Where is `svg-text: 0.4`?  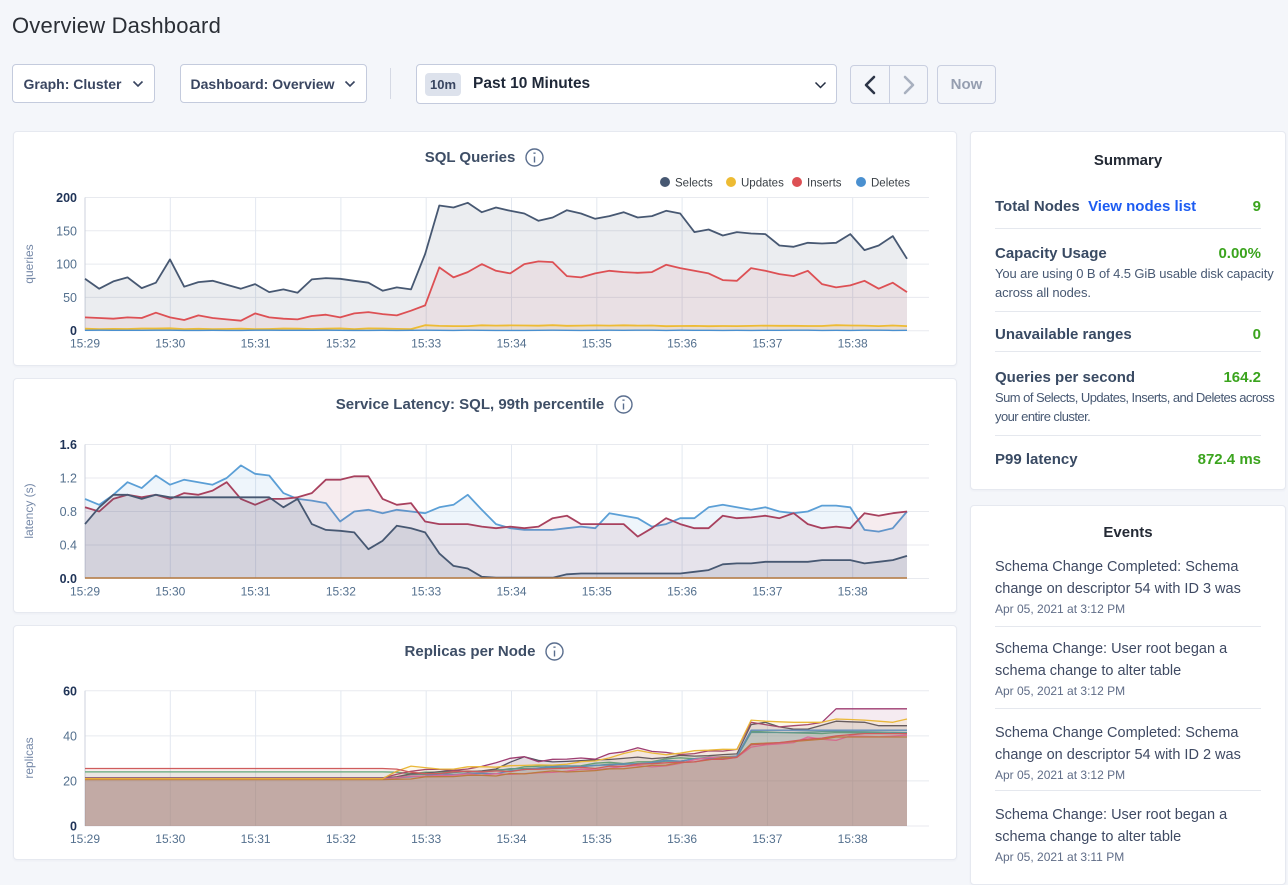 svg-text: 0.4 is located at coordinates (68, 546).